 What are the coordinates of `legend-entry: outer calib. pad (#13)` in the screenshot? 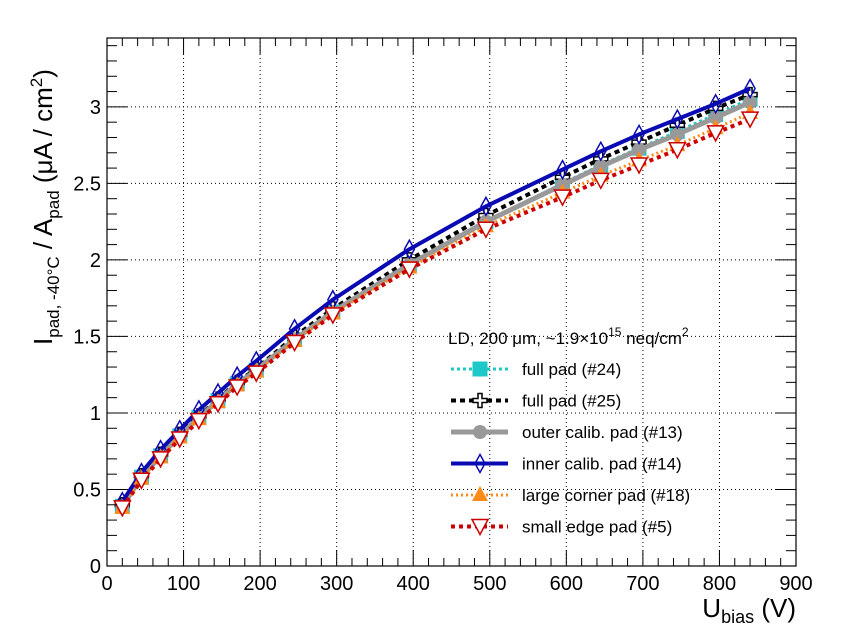 It's located at (567, 432).